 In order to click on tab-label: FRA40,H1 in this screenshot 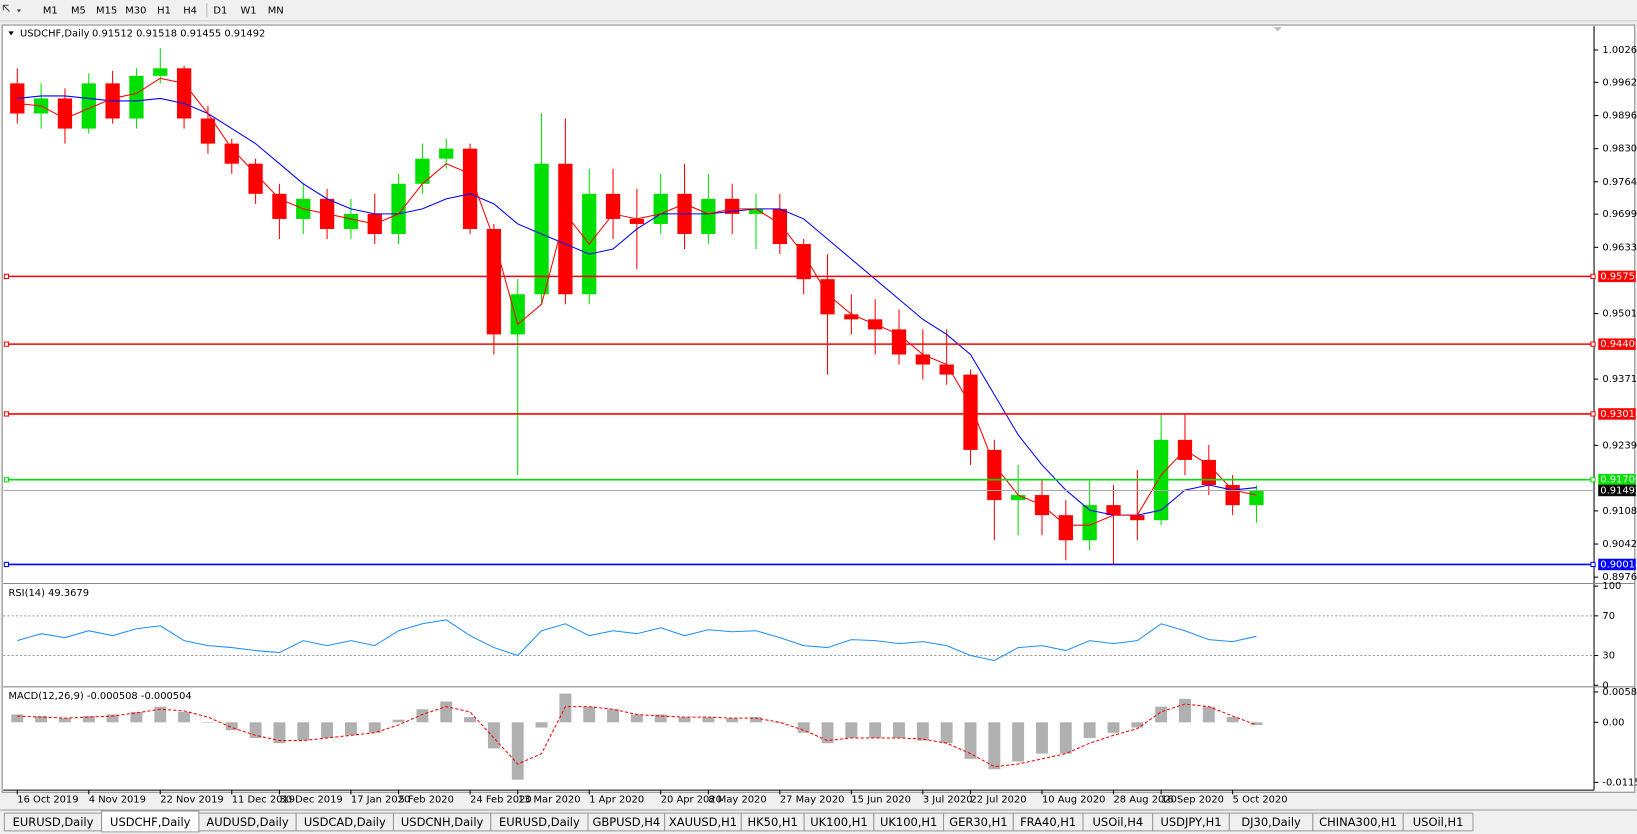, I will do `click(1048, 822)`.